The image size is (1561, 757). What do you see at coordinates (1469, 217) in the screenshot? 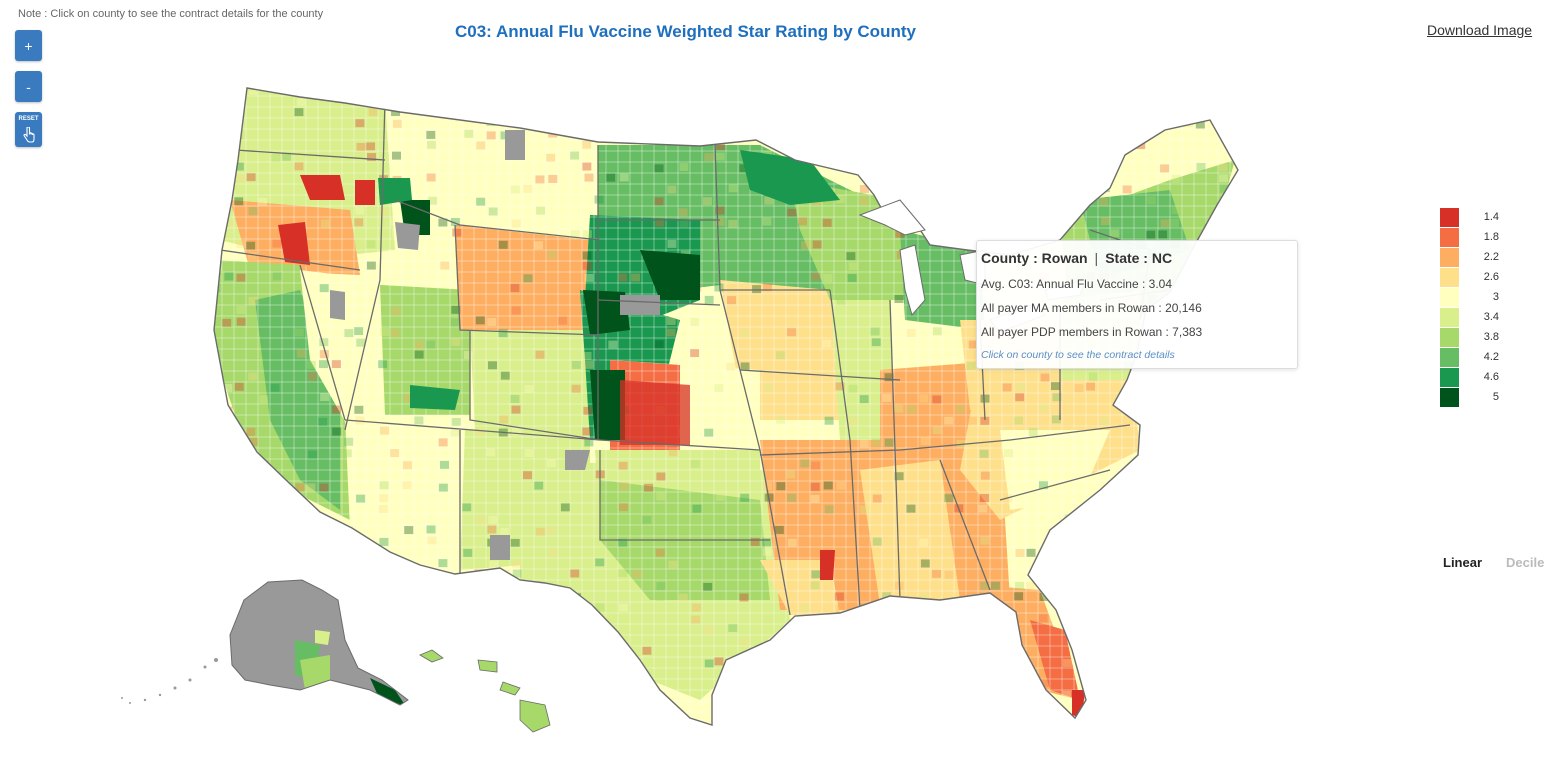
I see `legend-item: 1.4` at bounding box center [1469, 217].